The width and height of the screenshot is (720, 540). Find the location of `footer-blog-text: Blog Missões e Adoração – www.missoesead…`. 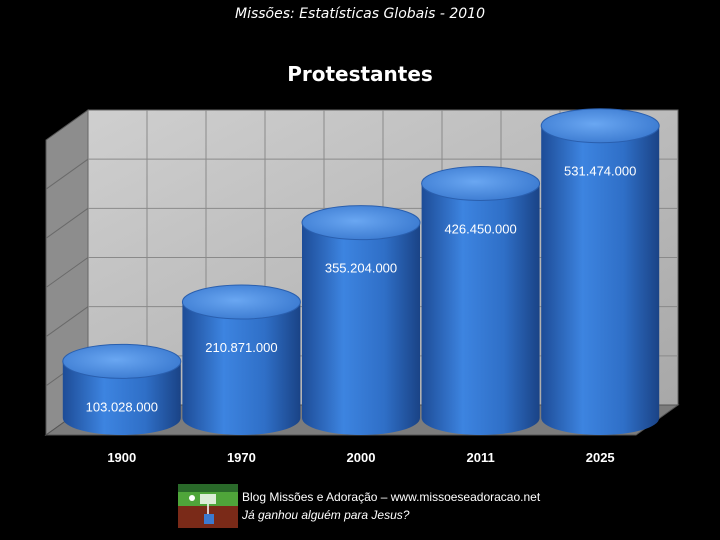

footer-blog-text: Blog Missões e Adoração – www.missoesead… is located at coordinates (391, 497).